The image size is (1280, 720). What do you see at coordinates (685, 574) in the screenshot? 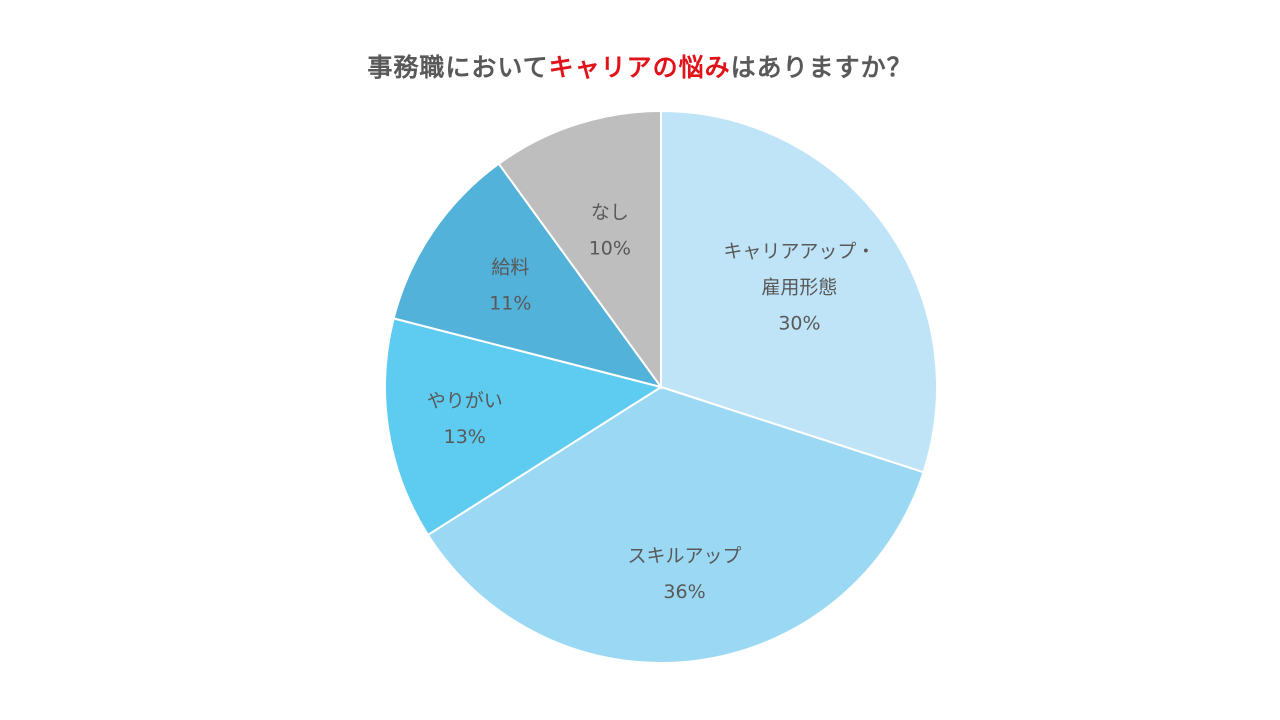
I see `slice-label: スキルアップ 36%` at bounding box center [685, 574].